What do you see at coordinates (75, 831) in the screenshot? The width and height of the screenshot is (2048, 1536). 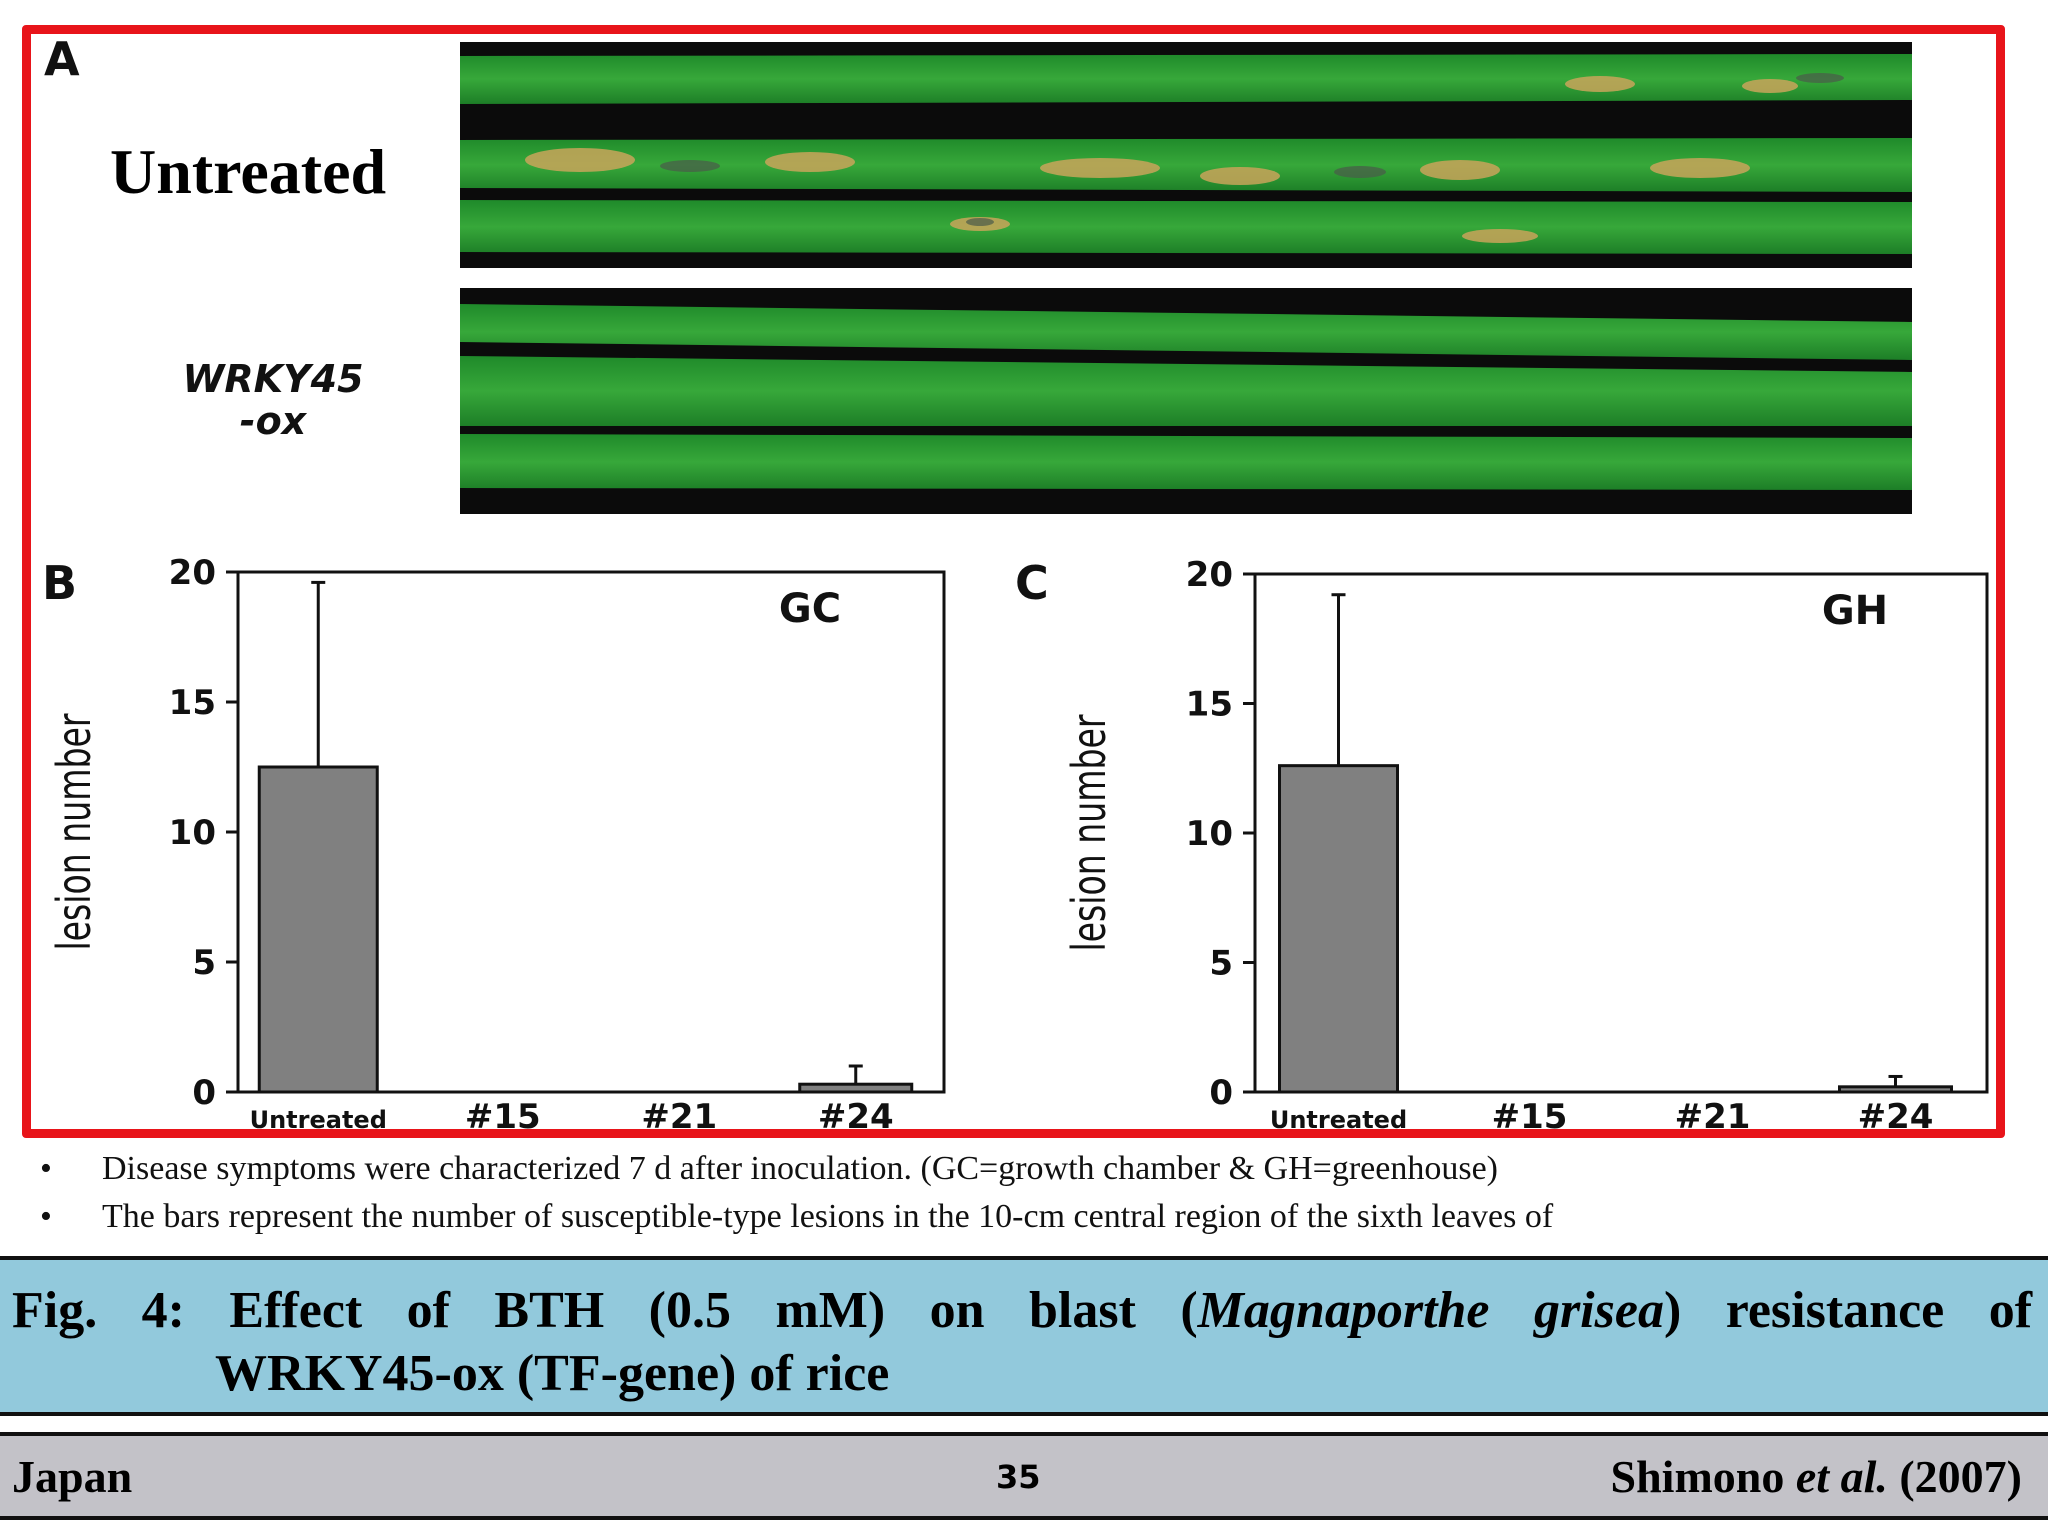 I see `gc-y-axis-label: lesion number` at bounding box center [75, 831].